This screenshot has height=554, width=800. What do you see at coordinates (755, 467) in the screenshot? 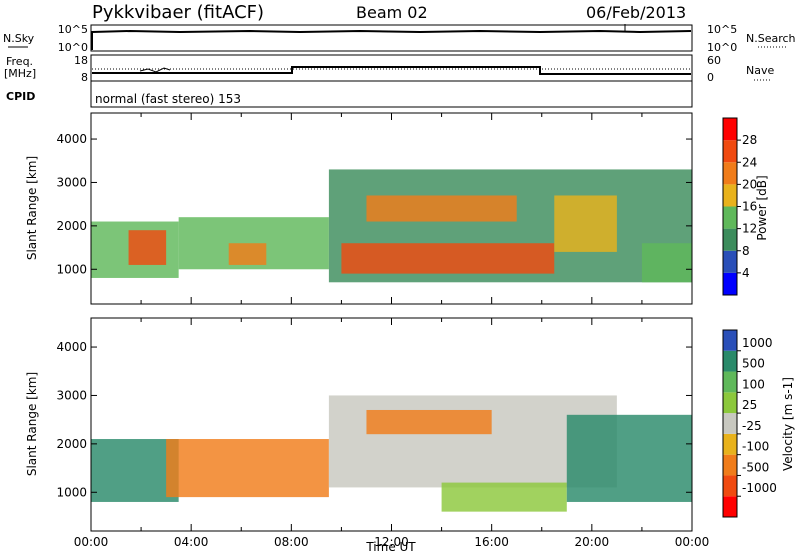
I see `velocity-colorbar-tick-label: -500` at bounding box center [755, 467].